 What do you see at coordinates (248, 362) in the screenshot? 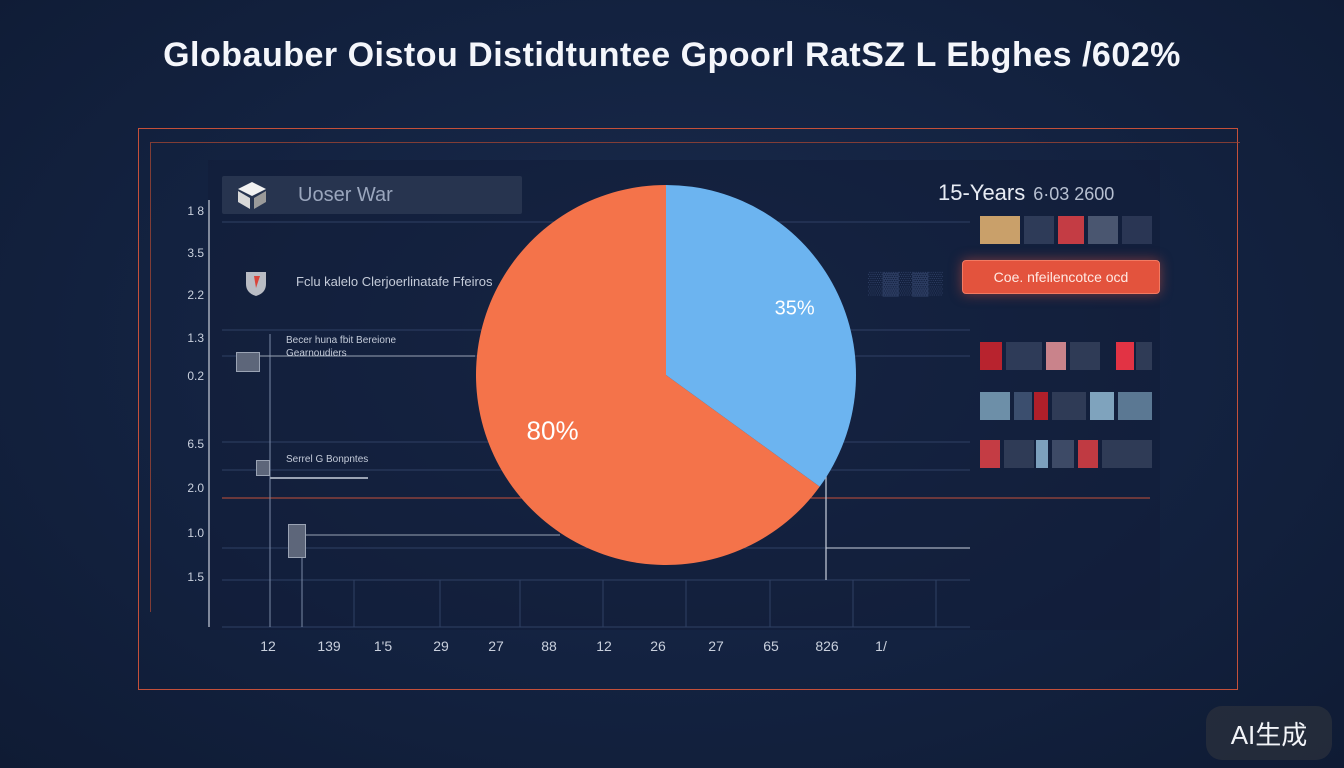
I see `slider-handle-a` at bounding box center [248, 362].